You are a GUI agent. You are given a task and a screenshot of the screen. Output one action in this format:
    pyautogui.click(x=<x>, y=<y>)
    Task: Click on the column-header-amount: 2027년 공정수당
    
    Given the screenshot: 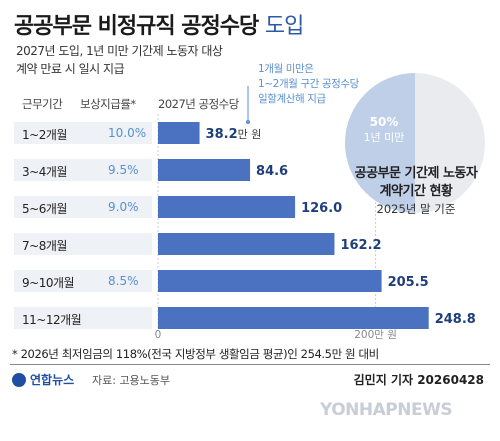 What is the action you would take?
    pyautogui.click(x=198, y=104)
    